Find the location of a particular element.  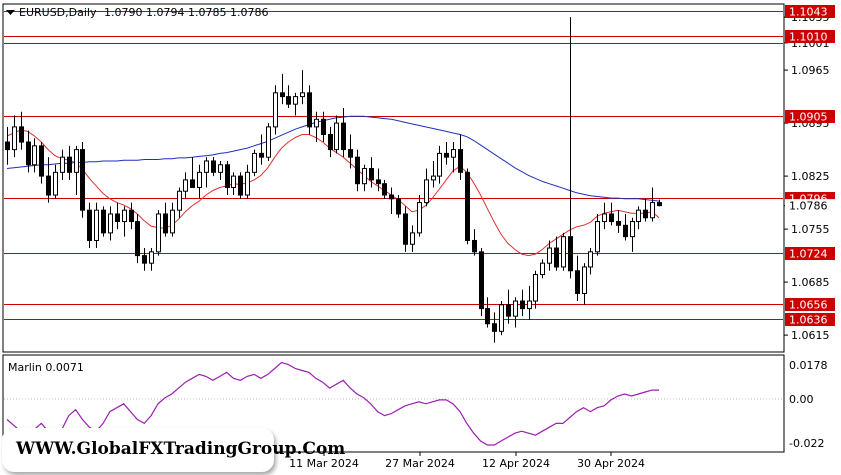

date-tick-label: 27 Mar 2024 is located at coordinates (420, 463).